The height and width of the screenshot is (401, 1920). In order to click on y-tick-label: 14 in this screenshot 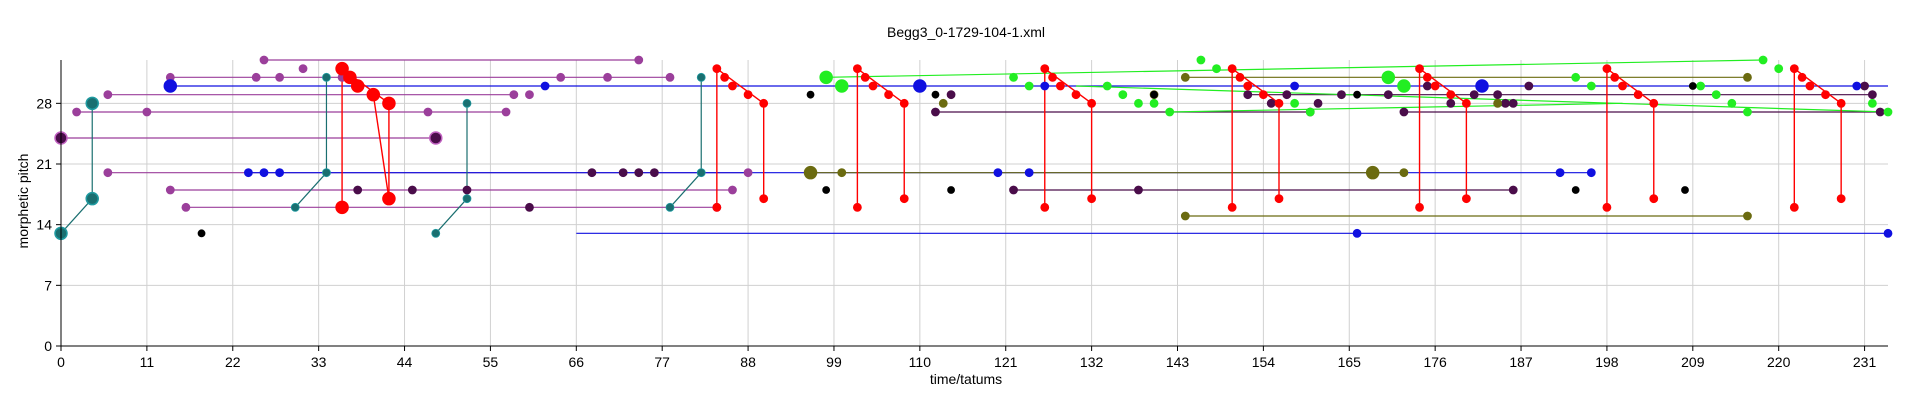, I will do `click(44, 225)`.